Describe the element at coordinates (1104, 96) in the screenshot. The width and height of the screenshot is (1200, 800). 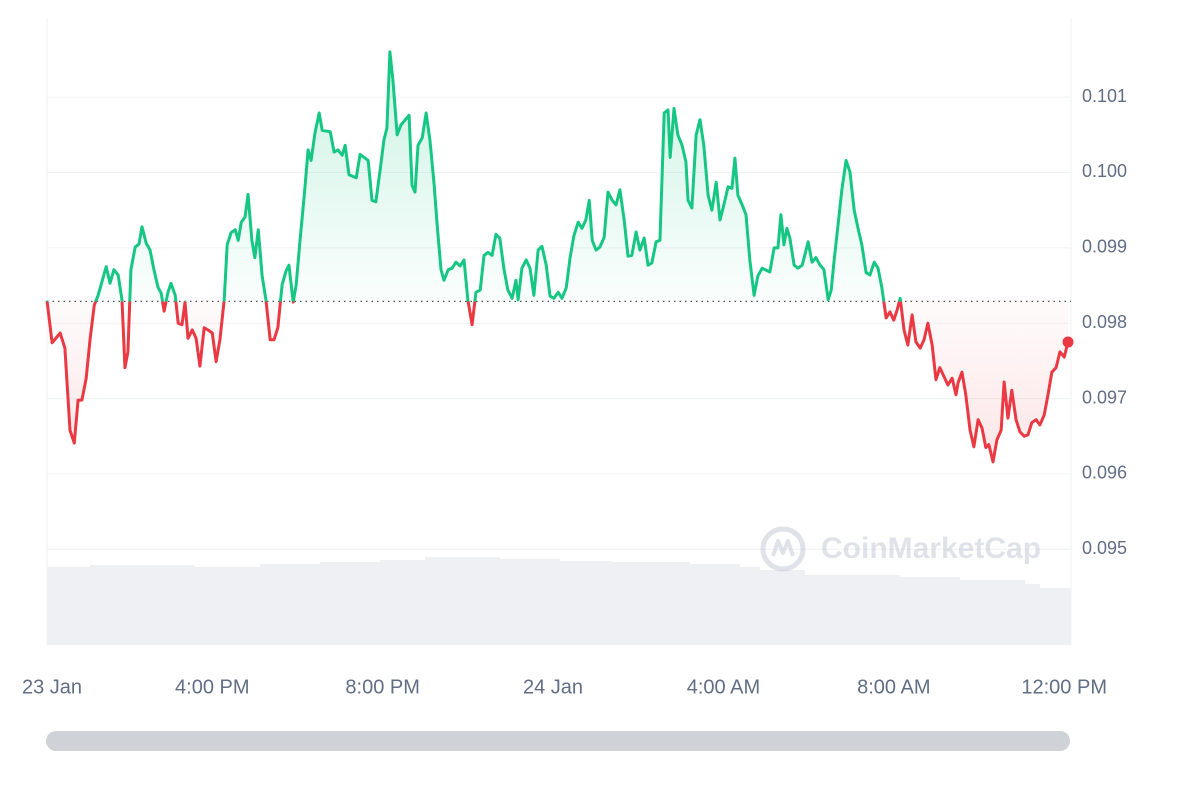
I see `y-tick-label: 0.101` at that location.